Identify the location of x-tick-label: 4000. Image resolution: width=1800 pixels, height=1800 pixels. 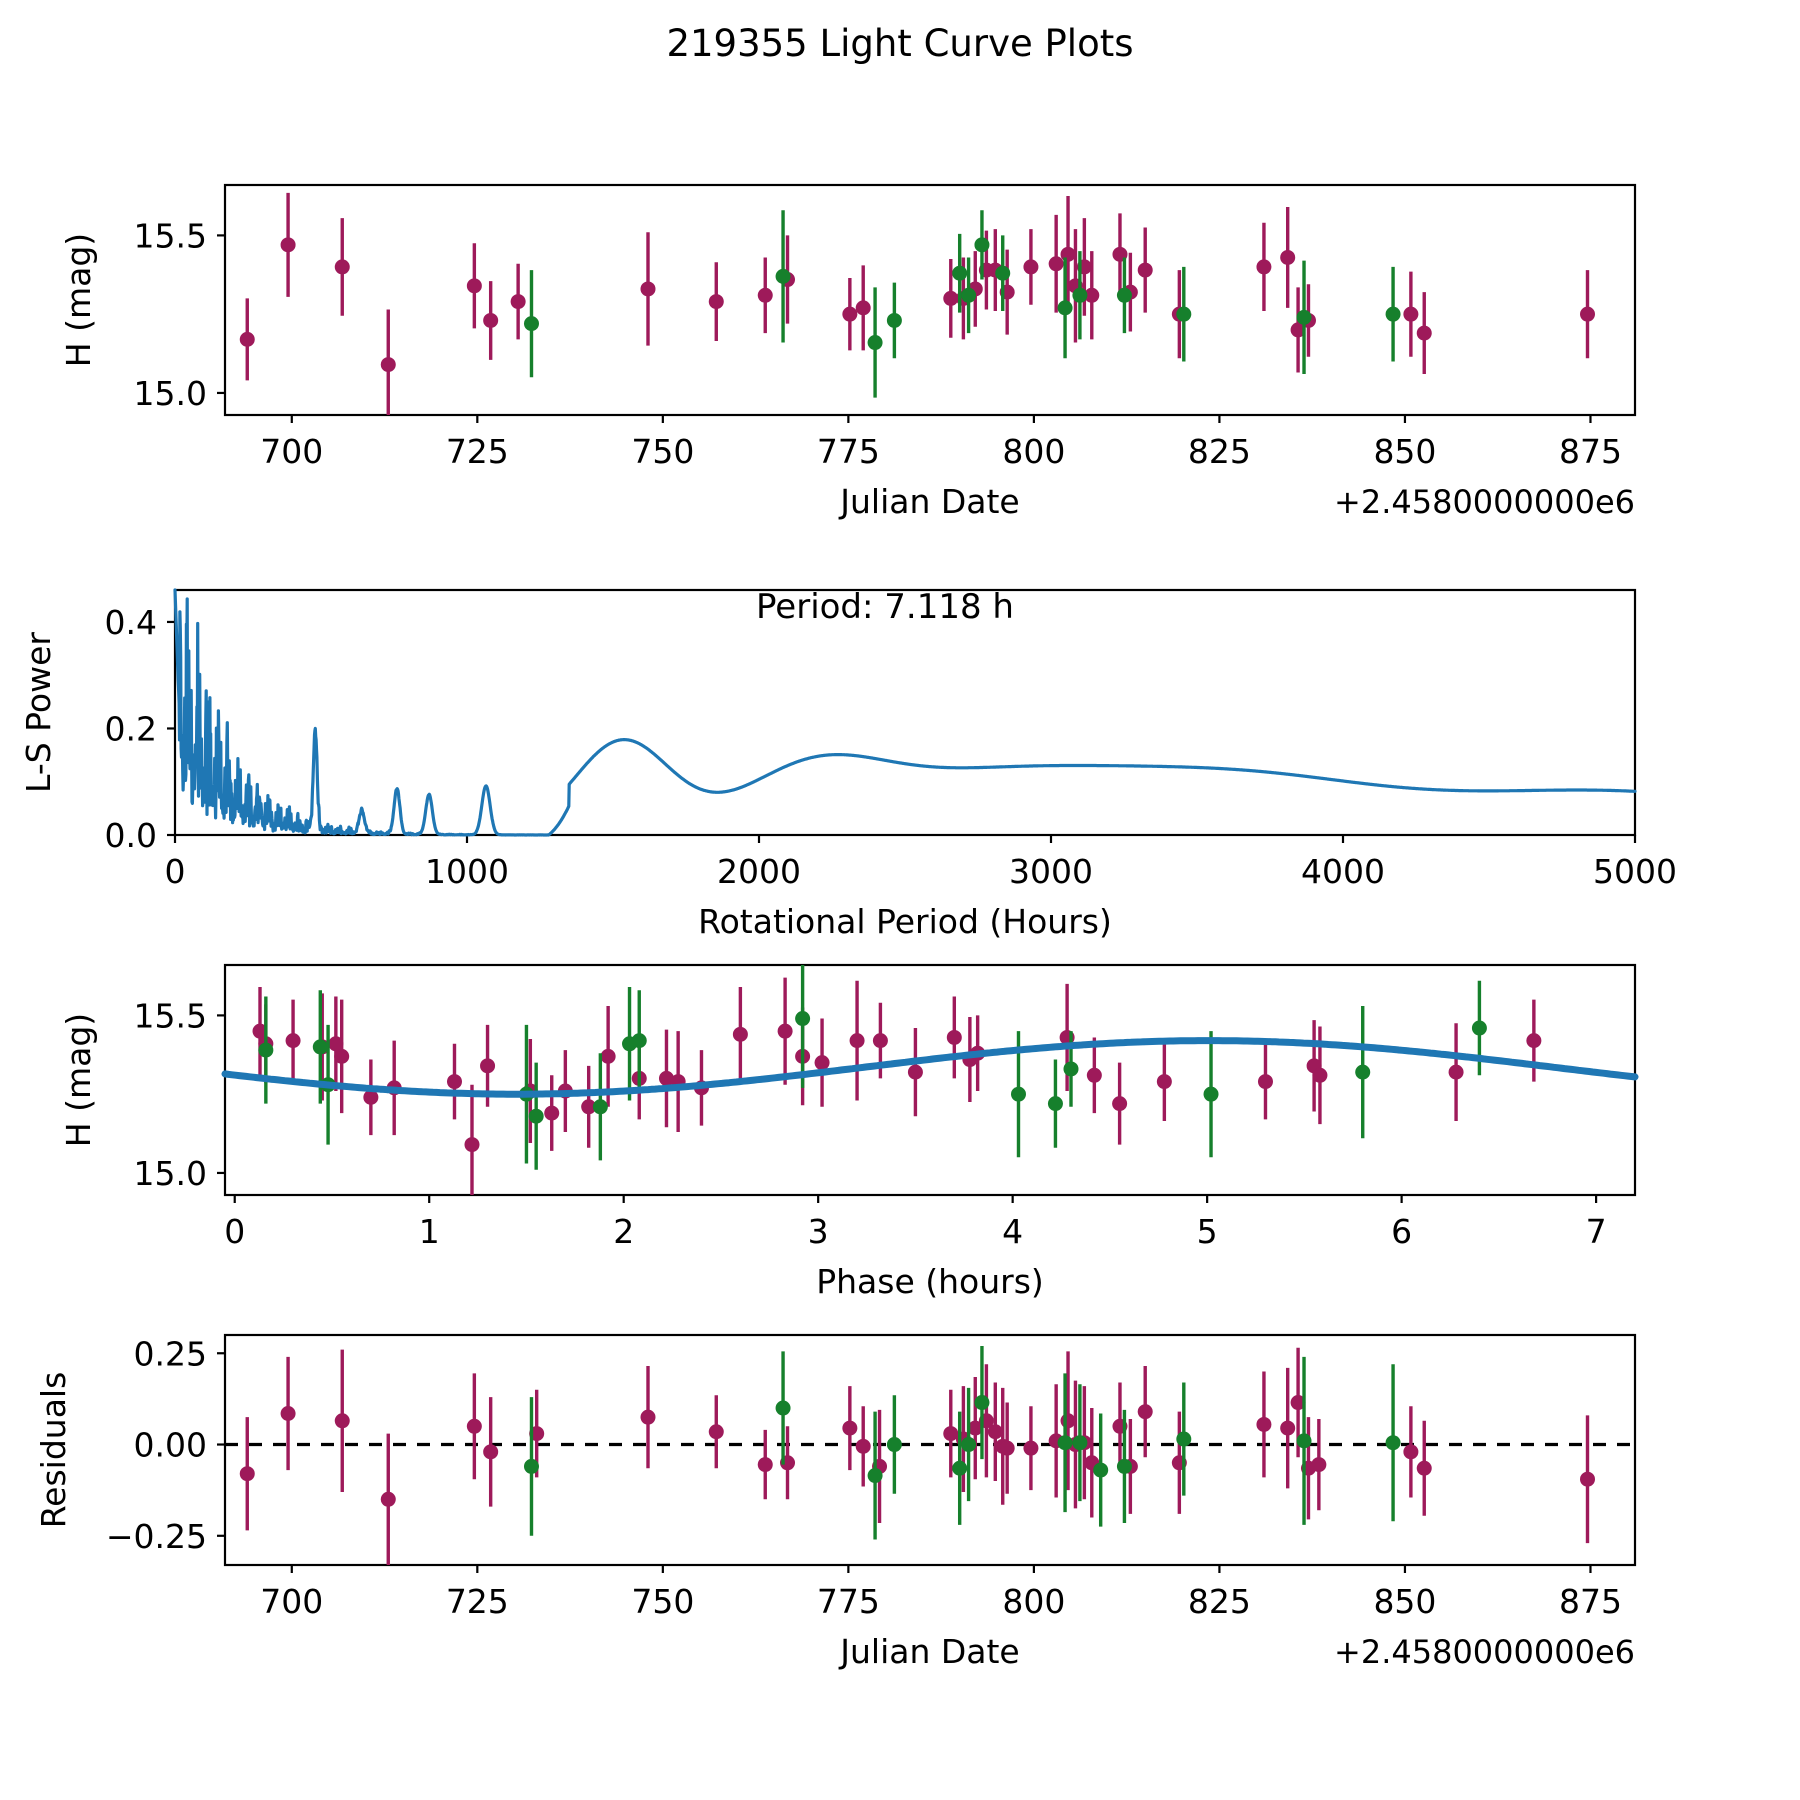
(1343, 871).